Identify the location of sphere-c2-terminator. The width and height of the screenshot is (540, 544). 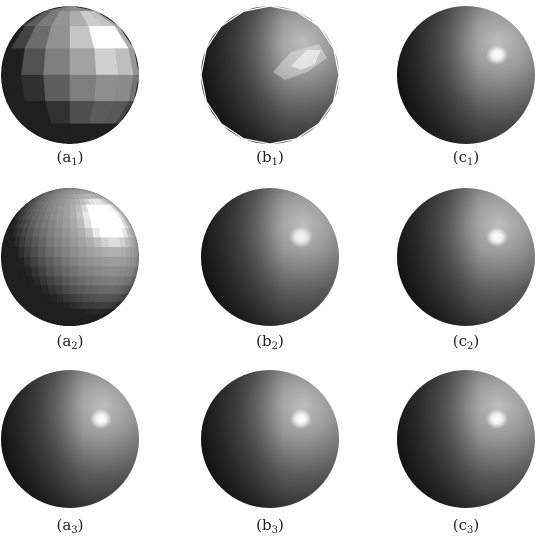
(466, 257).